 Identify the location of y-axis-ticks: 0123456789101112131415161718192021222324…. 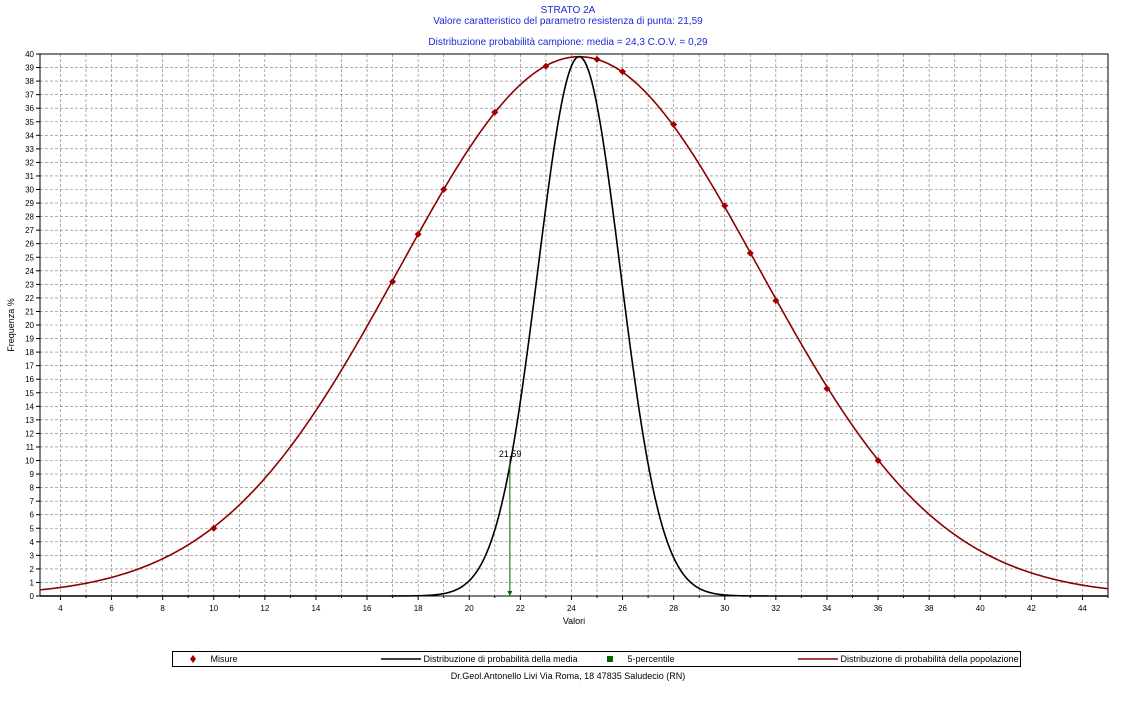
(32, 325).